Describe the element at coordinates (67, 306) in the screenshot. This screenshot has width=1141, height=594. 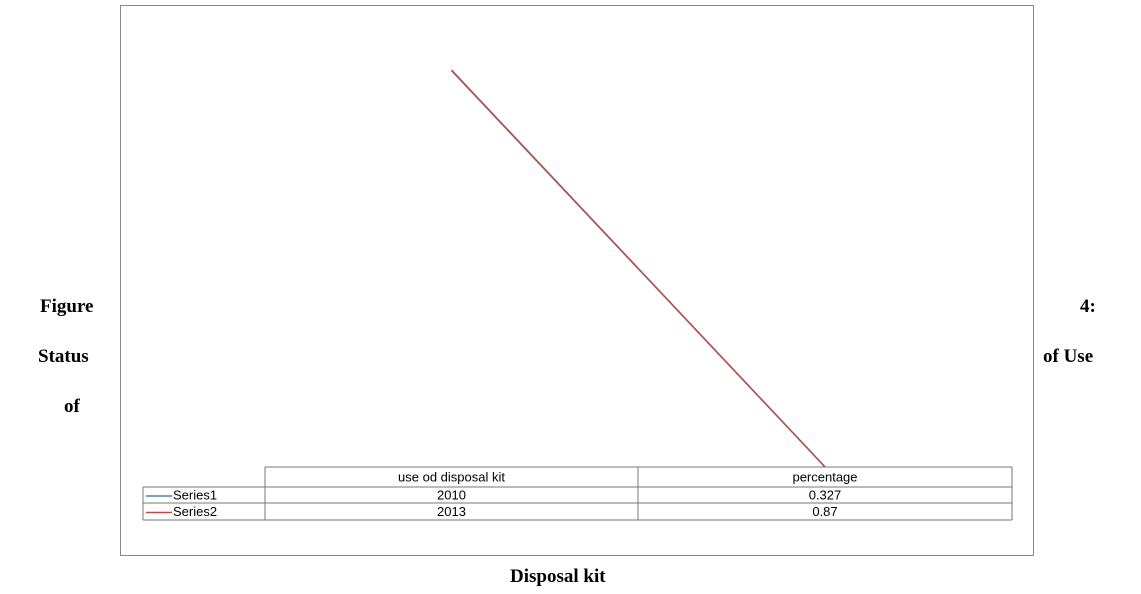
I see `caption: Figure` at that location.